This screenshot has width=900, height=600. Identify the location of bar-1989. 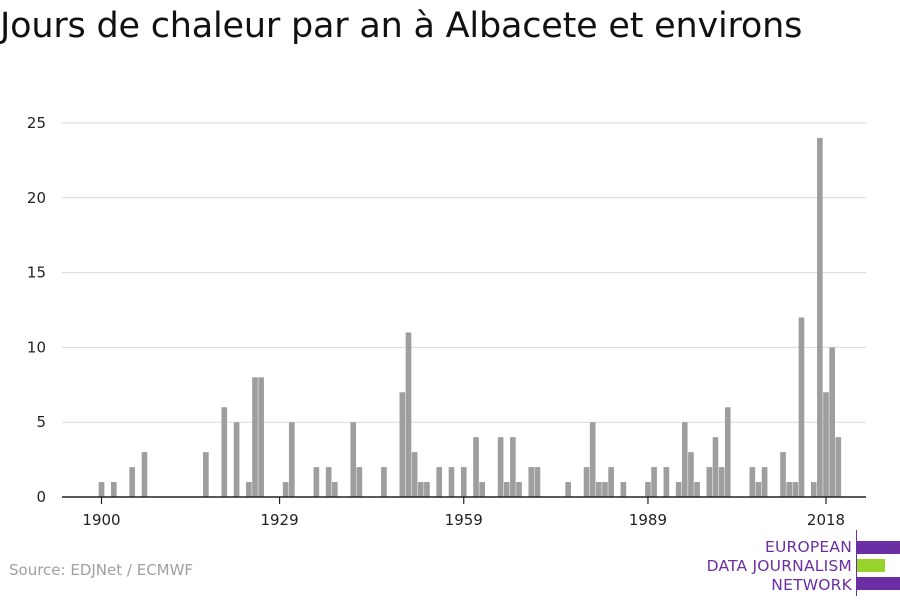
(648, 489).